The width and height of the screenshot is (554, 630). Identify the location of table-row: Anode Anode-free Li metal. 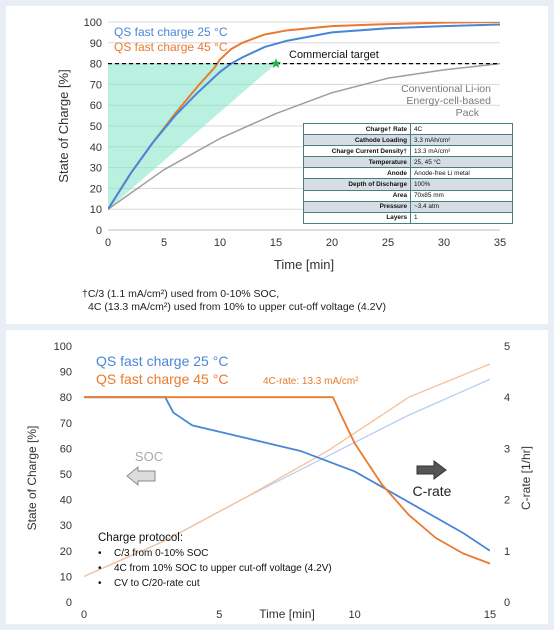
(408, 173).